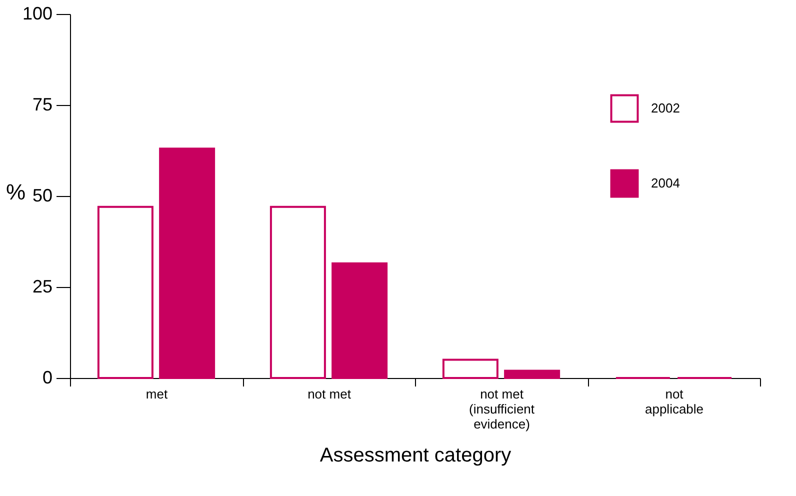  What do you see at coordinates (16, 192) in the screenshot?
I see `y-axis-title: %` at bounding box center [16, 192].